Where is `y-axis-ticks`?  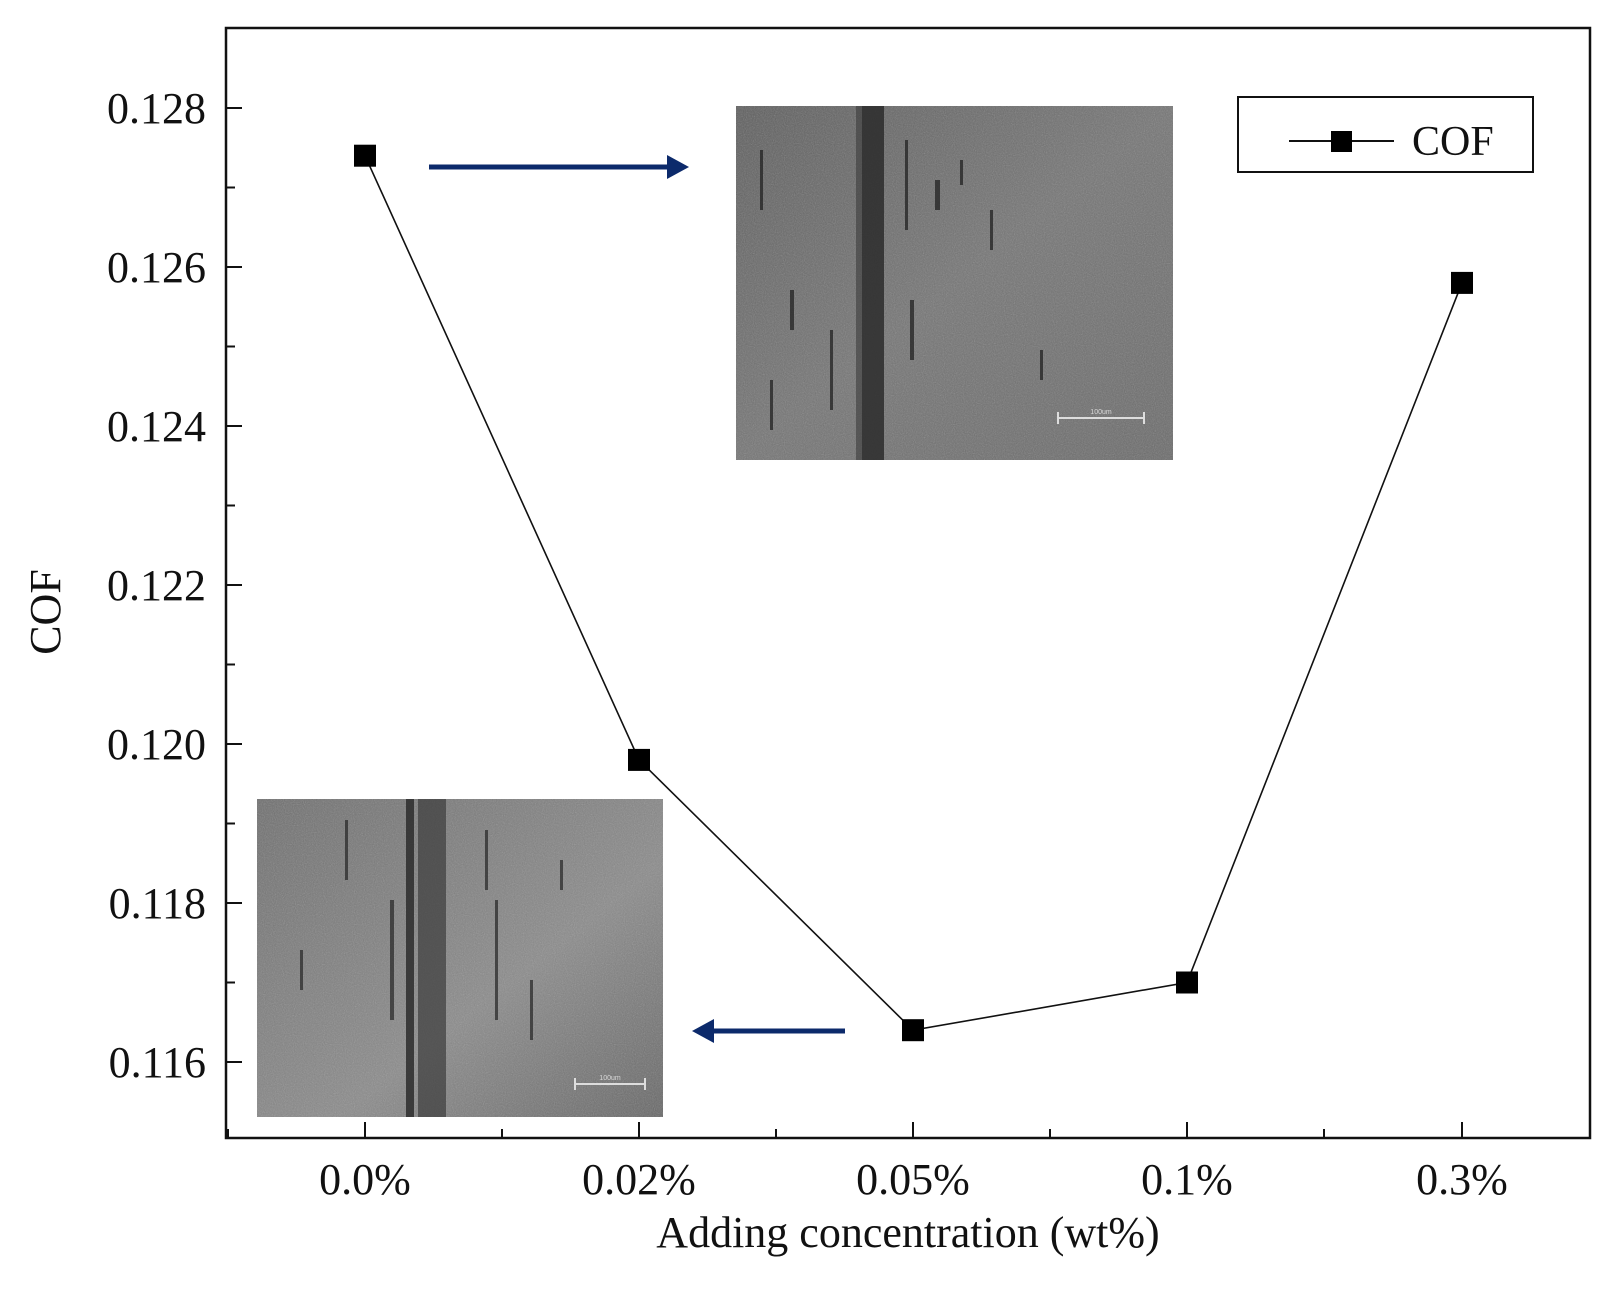
y-axis-ticks is located at coordinates (234, 585).